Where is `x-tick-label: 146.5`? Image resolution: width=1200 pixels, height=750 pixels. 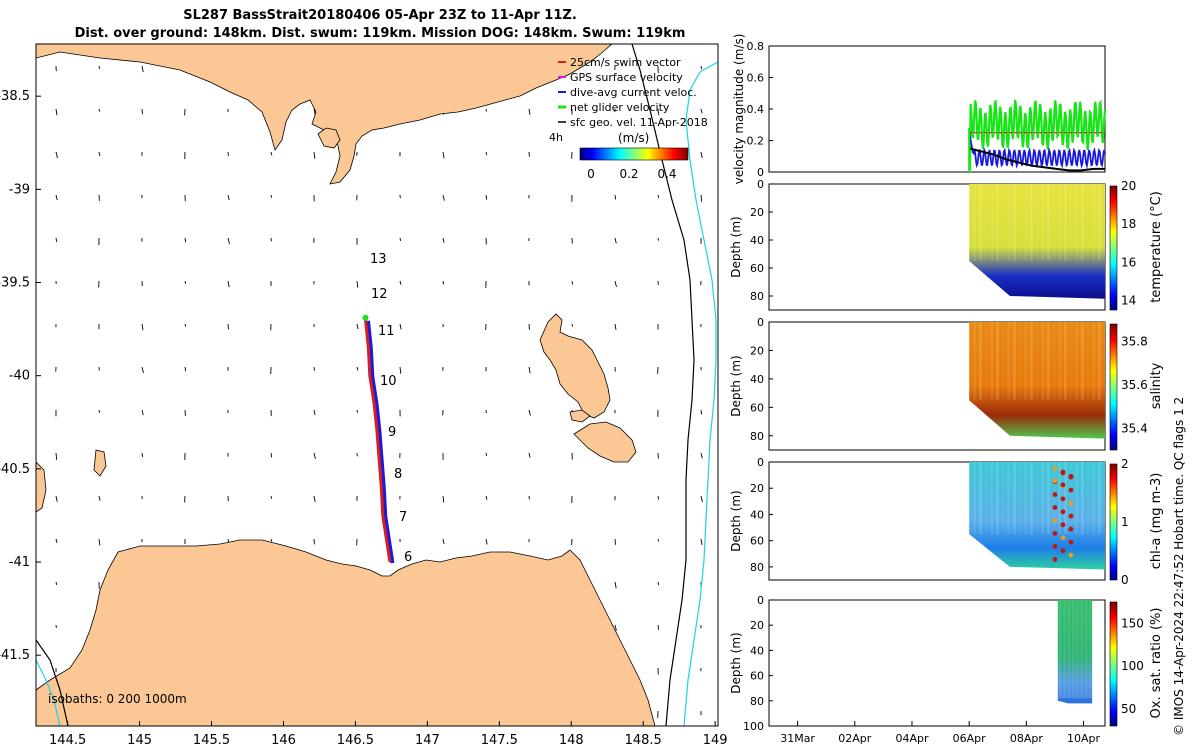
x-tick-label: 146.5 is located at coordinates (355, 740).